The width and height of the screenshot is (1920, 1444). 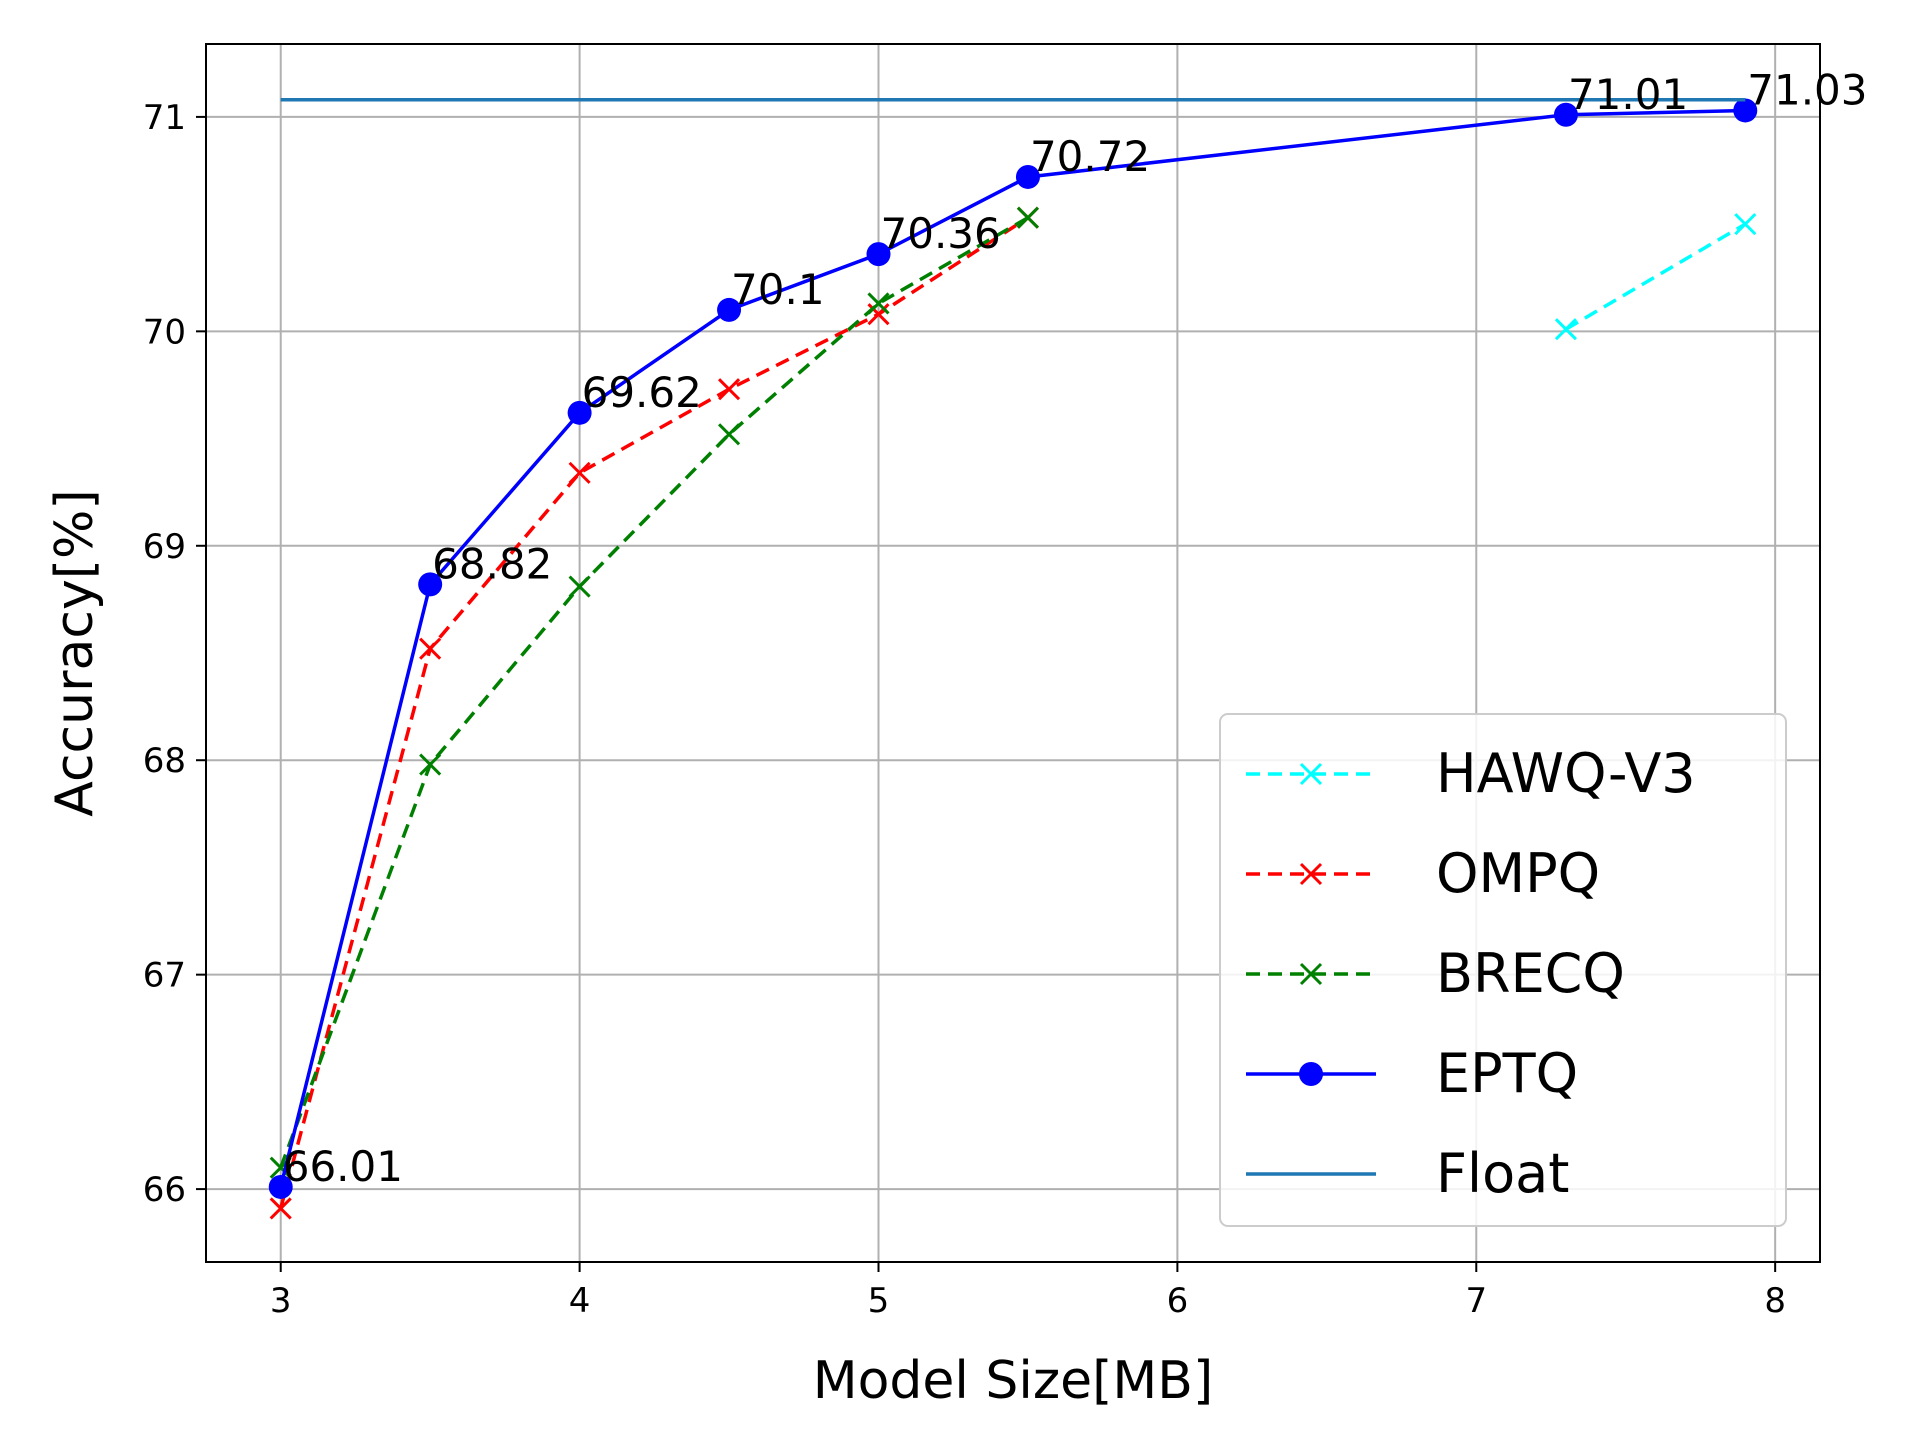 I want to click on legend-box, so click(x=1503, y=970).